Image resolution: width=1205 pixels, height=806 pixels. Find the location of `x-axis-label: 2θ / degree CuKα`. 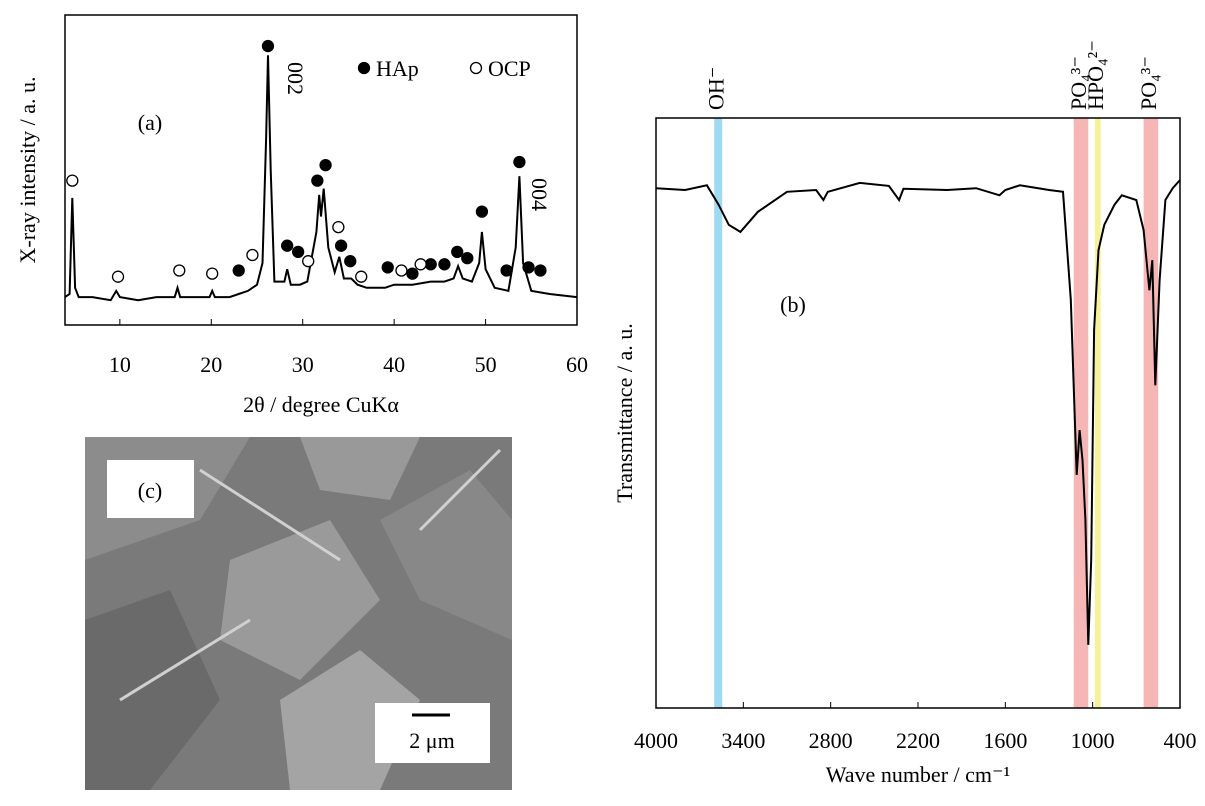

x-axis-label: 2θ / degree CuKα is located at coordinates (321, 404).